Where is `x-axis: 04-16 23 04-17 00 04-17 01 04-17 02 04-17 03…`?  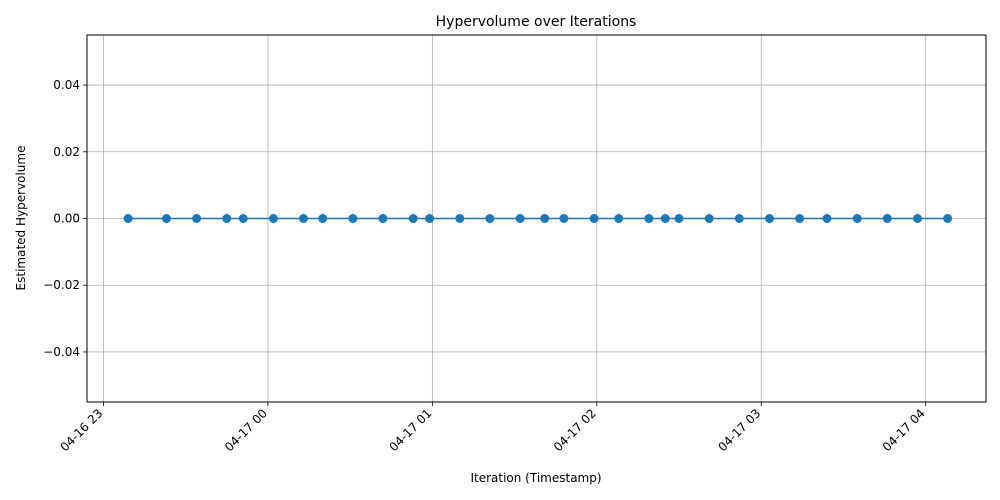
x-axis: 04-16 23 04-17 00 04-17 01 04-17 02 04-17 03… is located at coordinates (493, 428).